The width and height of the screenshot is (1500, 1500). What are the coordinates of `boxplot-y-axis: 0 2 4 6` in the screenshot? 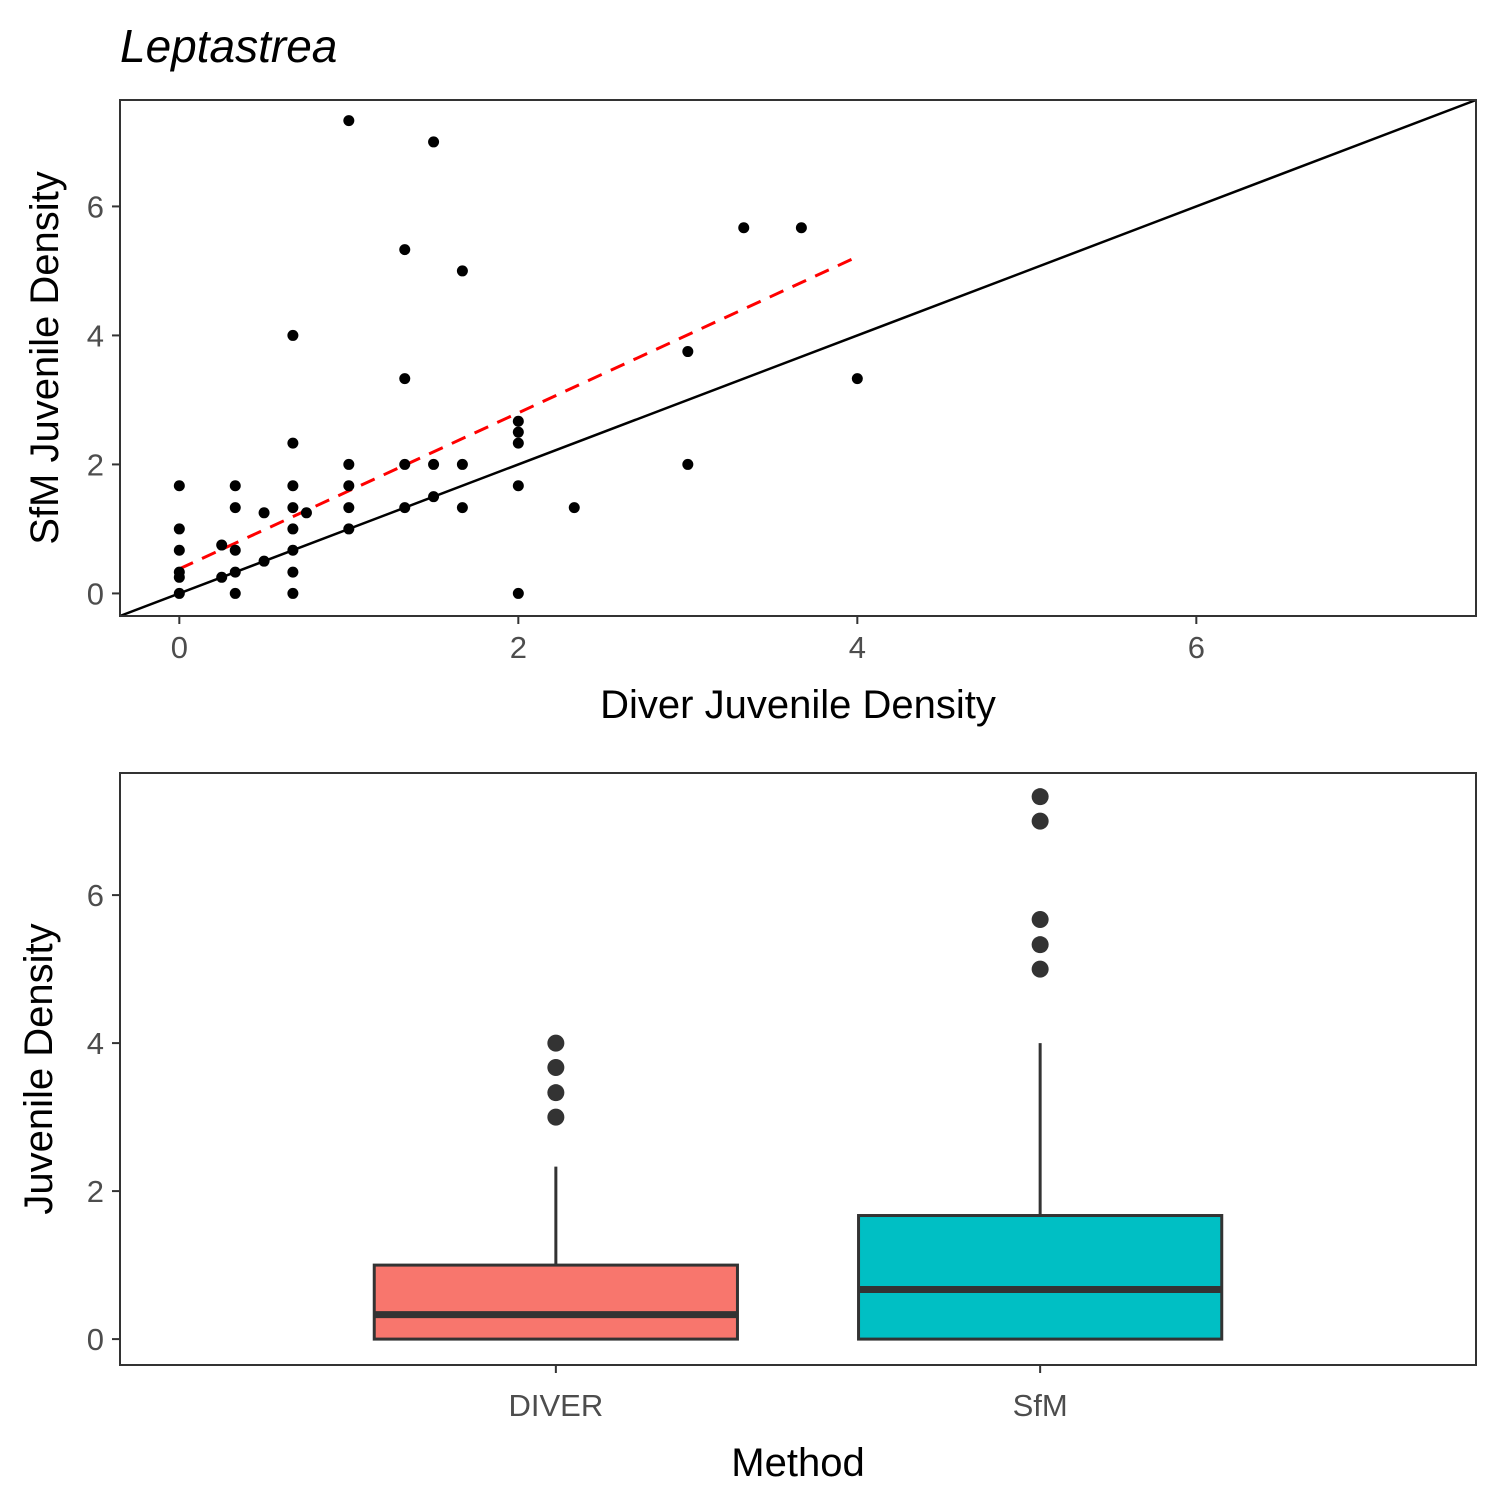 It's located at (103, 1117).